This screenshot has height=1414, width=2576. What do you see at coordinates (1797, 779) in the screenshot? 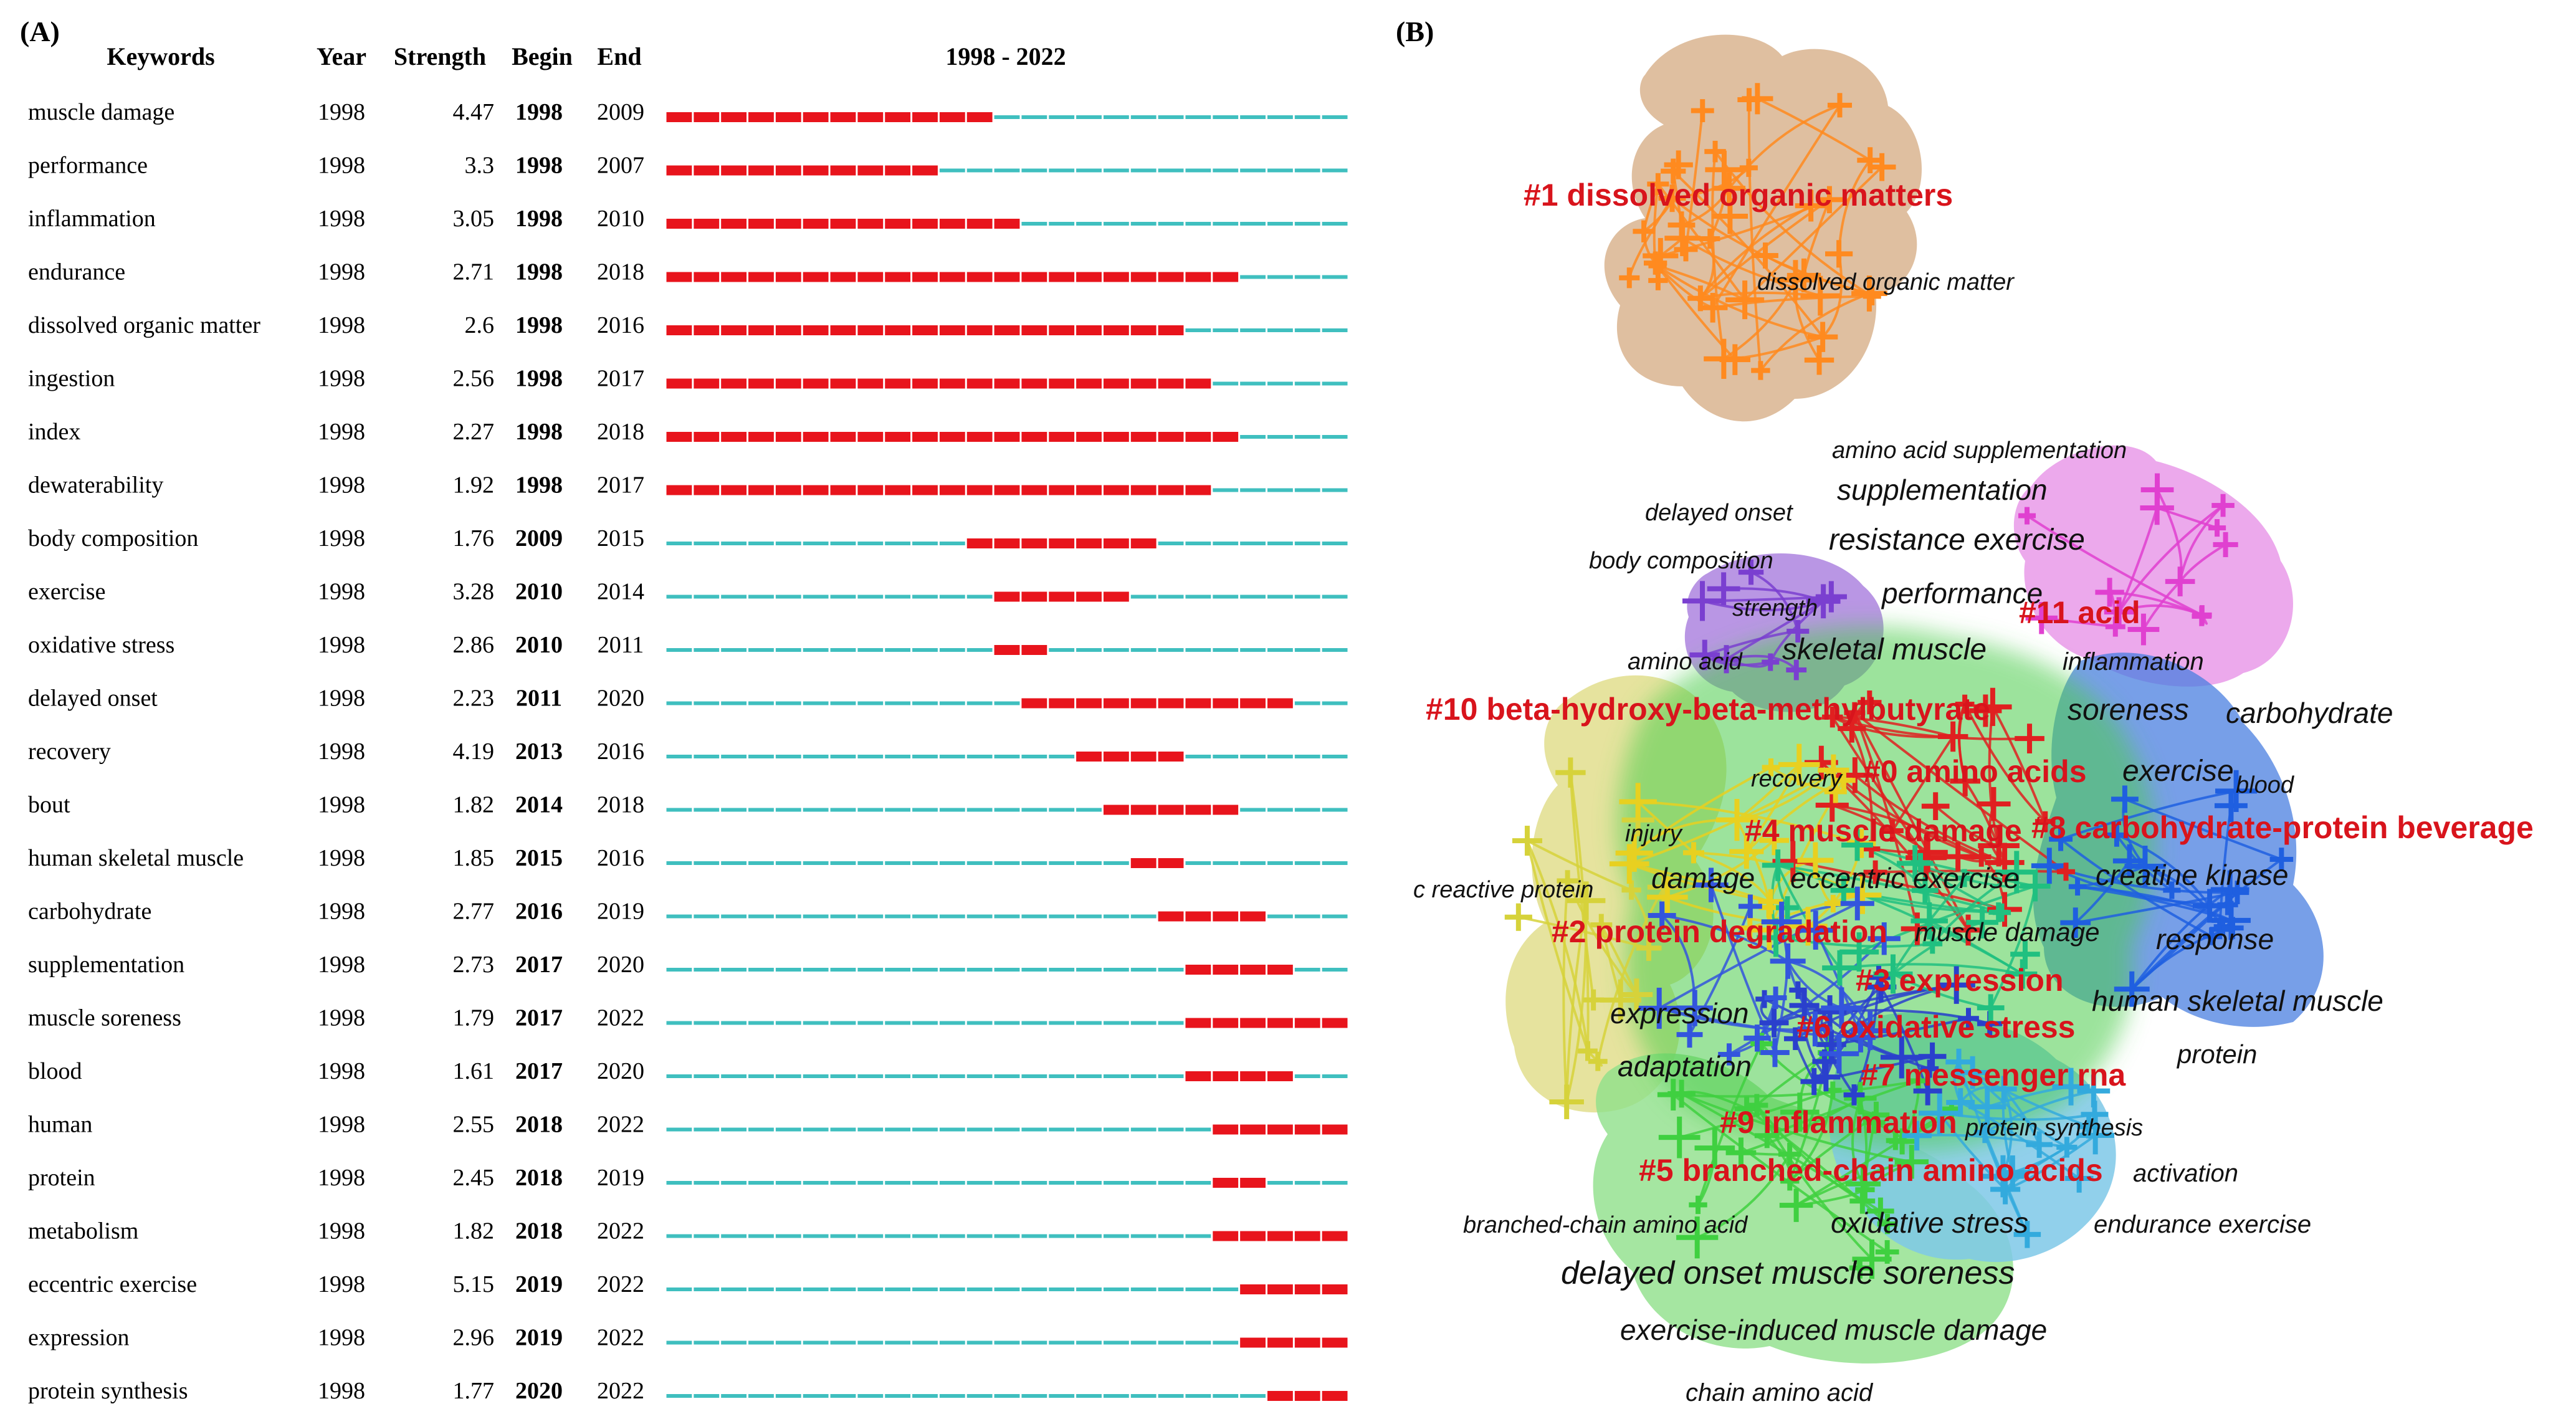
I see `kw-recovery: recovery` at bounding box center [1797, 779].